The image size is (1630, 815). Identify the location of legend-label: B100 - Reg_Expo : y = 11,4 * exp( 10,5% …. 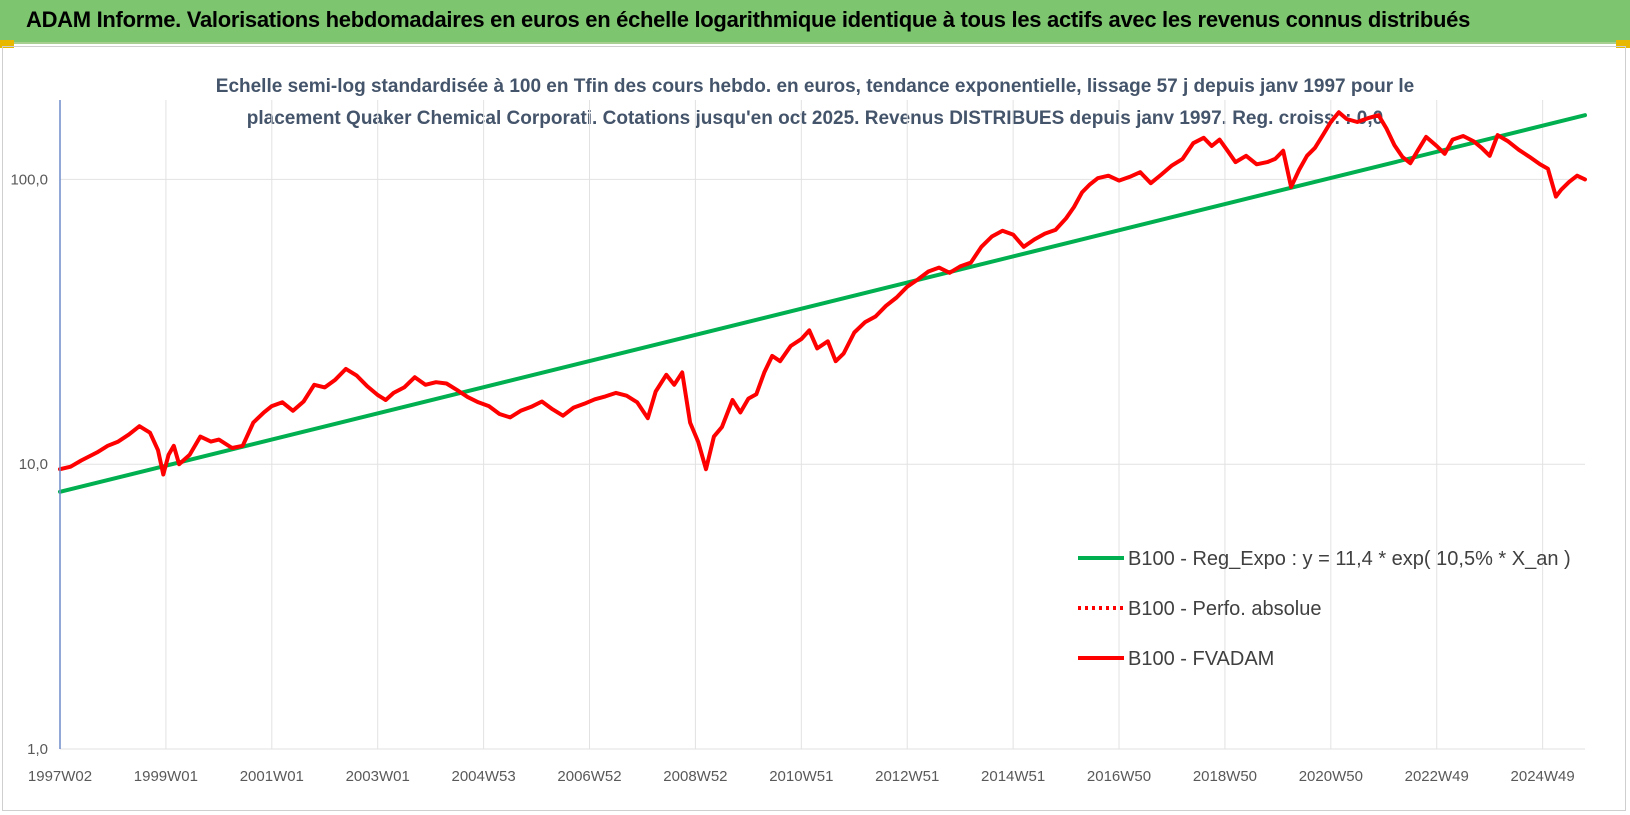
(1349, 559).